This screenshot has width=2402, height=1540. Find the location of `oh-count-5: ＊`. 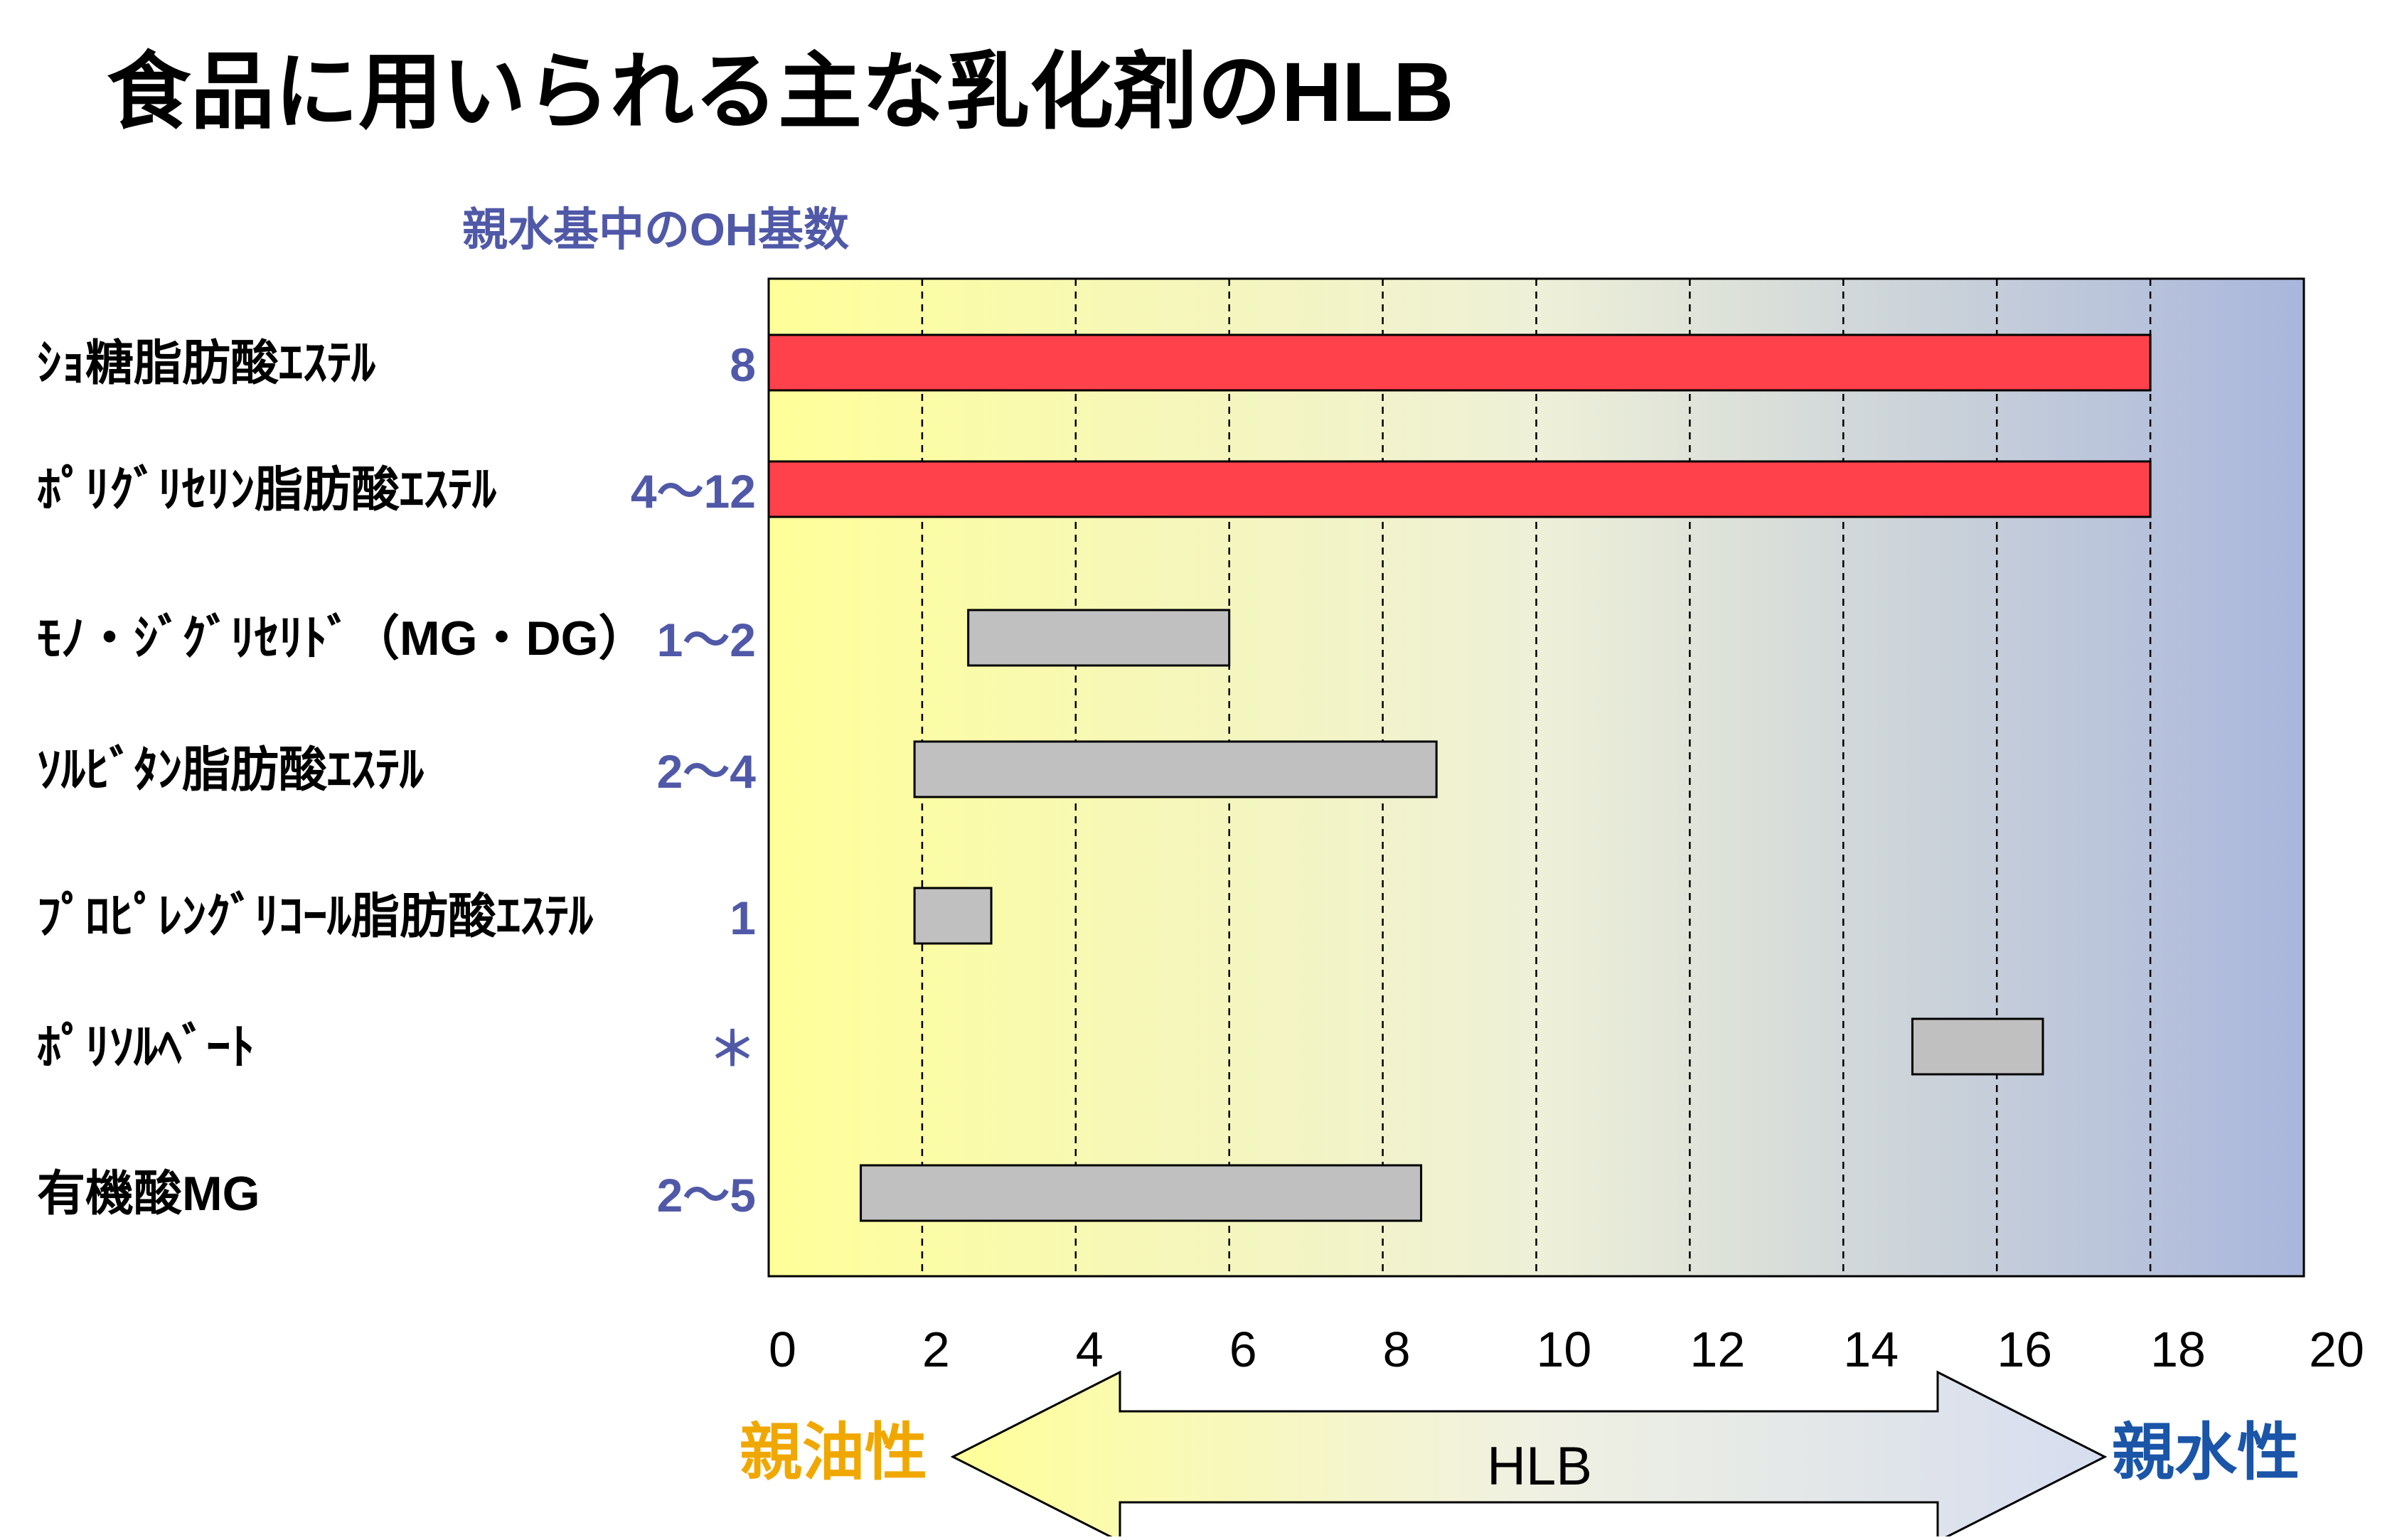

oh-count-5: ＊ is located at coordinates (732, 1048).